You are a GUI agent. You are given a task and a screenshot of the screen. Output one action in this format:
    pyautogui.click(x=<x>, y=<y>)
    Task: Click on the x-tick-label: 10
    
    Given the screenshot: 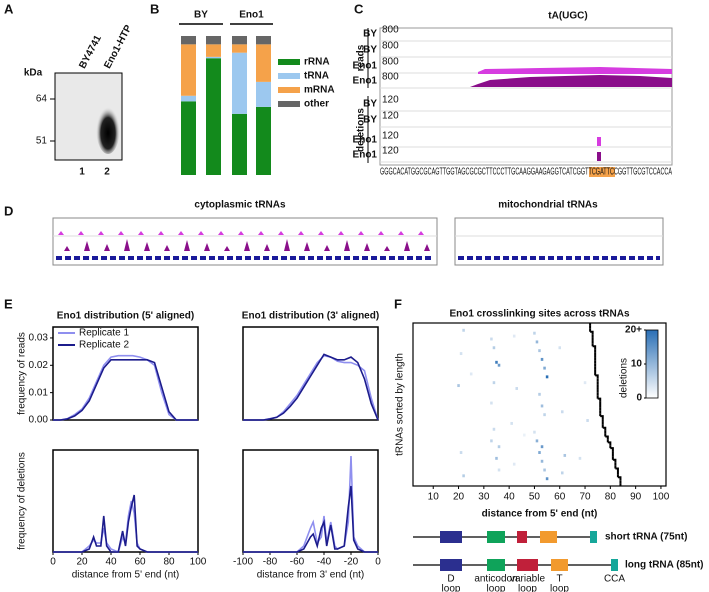 What is the action you would take?
    pyautogui.click(x=434, y=497)
    